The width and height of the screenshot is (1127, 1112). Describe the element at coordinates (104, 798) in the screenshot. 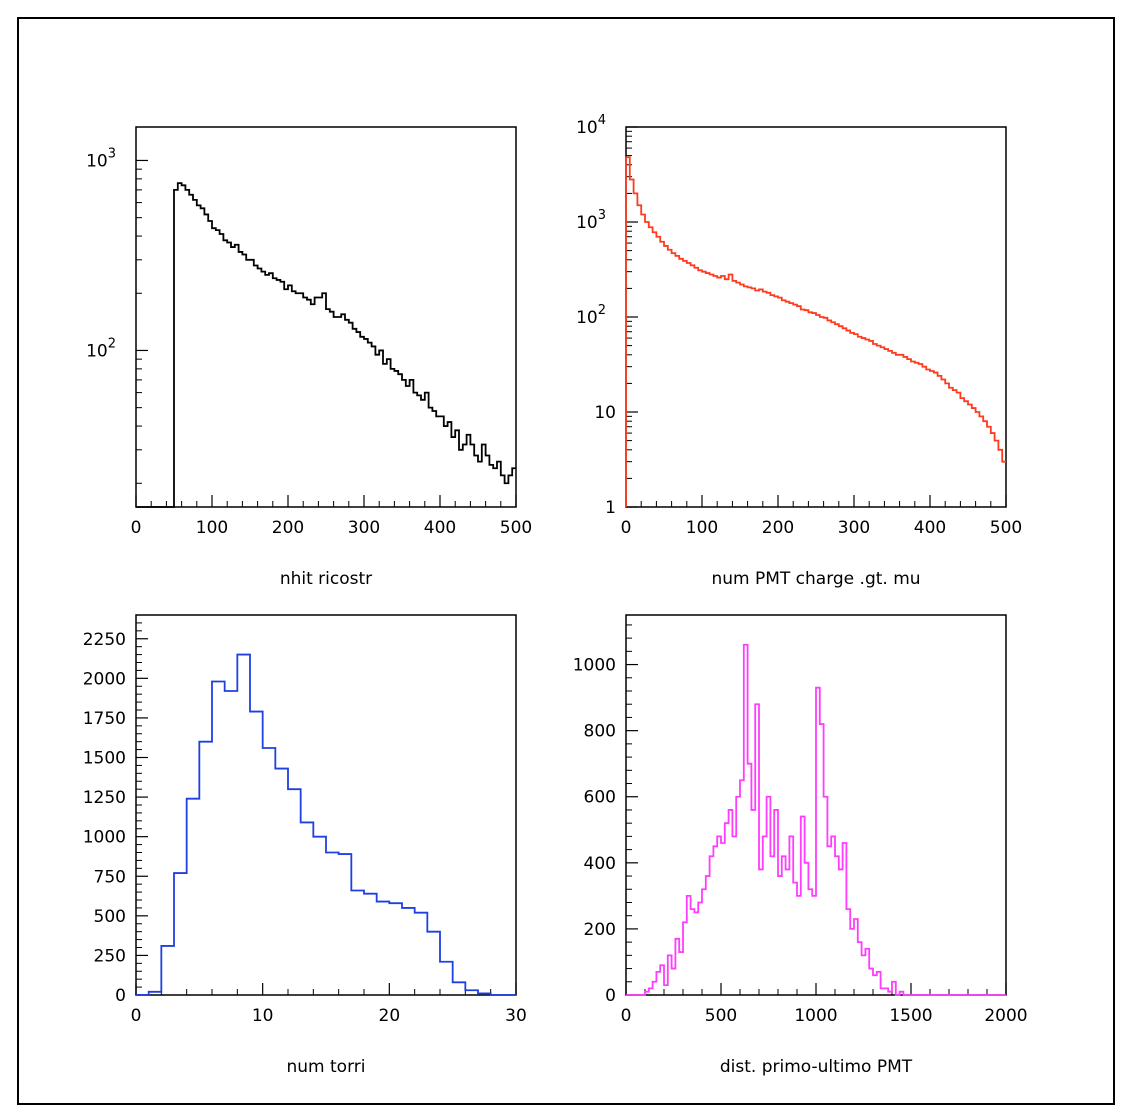

I see `y-tick-label: 1250` at that location.